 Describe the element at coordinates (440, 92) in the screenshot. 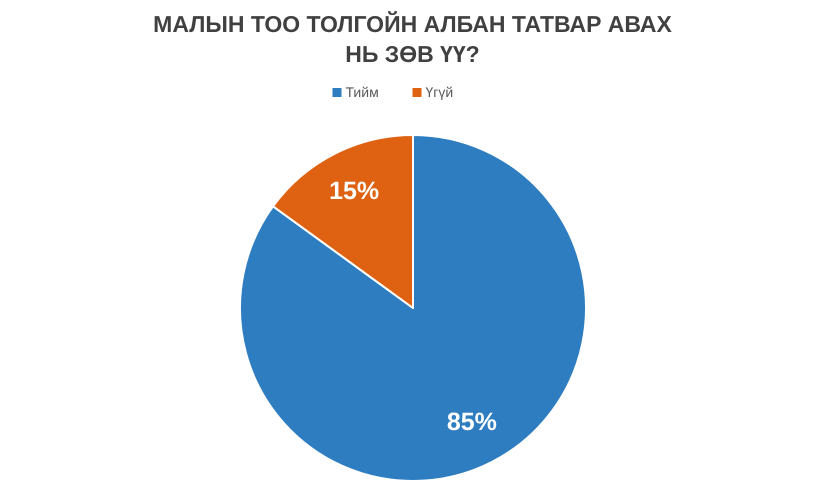

I see `legend-label: Үгүй` at that location.